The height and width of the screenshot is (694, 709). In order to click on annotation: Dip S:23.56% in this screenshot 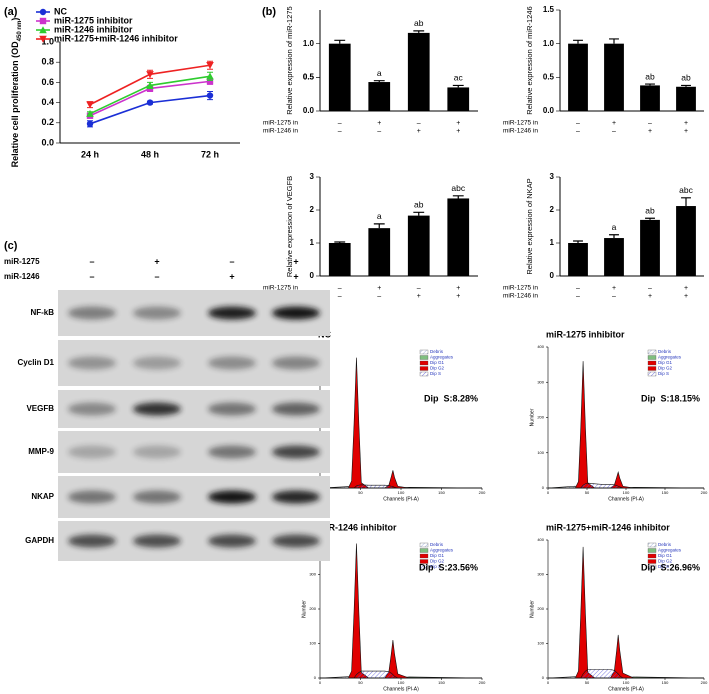, I will do `click(448, 567)`.